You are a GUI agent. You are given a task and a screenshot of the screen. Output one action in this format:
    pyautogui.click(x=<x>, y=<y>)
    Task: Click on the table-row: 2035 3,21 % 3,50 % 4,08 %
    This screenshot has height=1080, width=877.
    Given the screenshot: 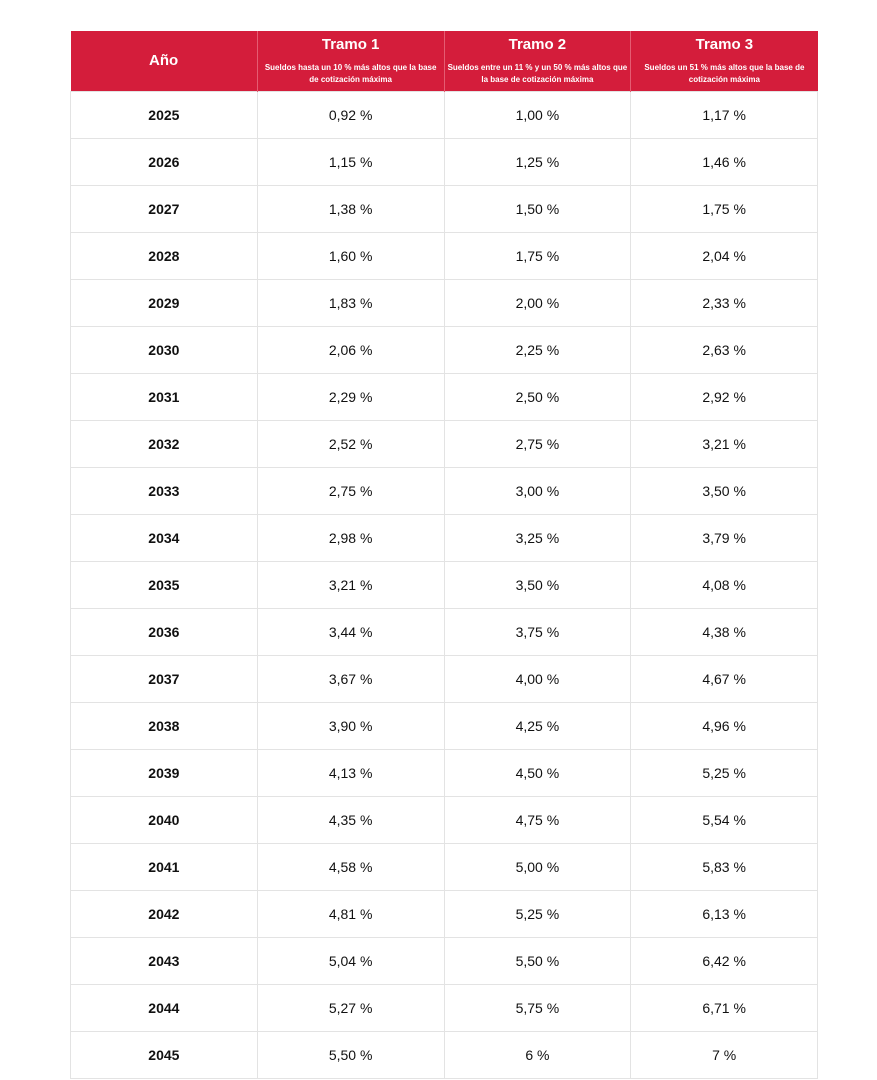 What is the action you would take?
    pyautogui.click(x=444, y=584)
    